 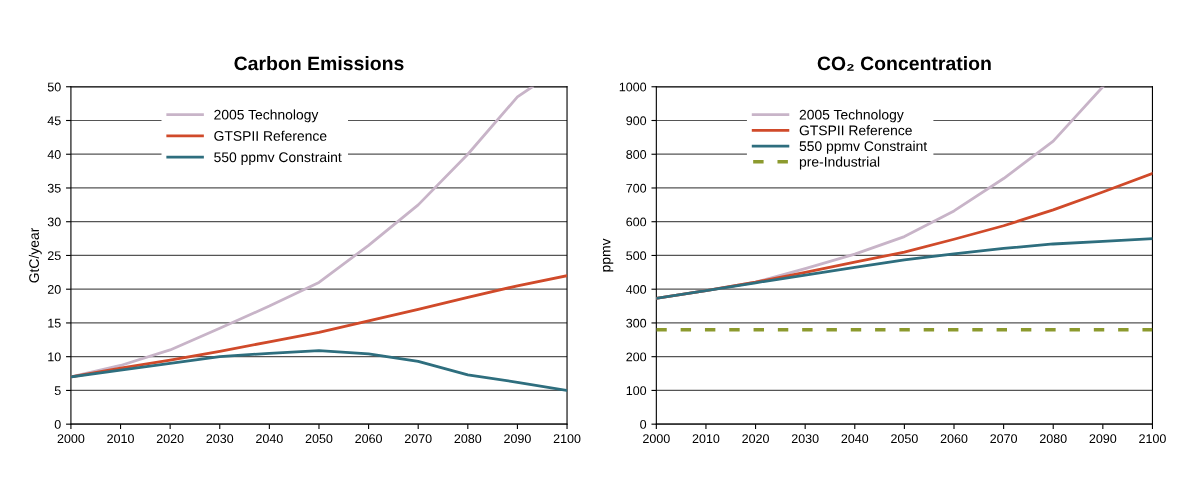 What do you see at coordinates (636, 323) in the screenshot?
I see `y-tick-label: 300` at bounding box center [636, 323].